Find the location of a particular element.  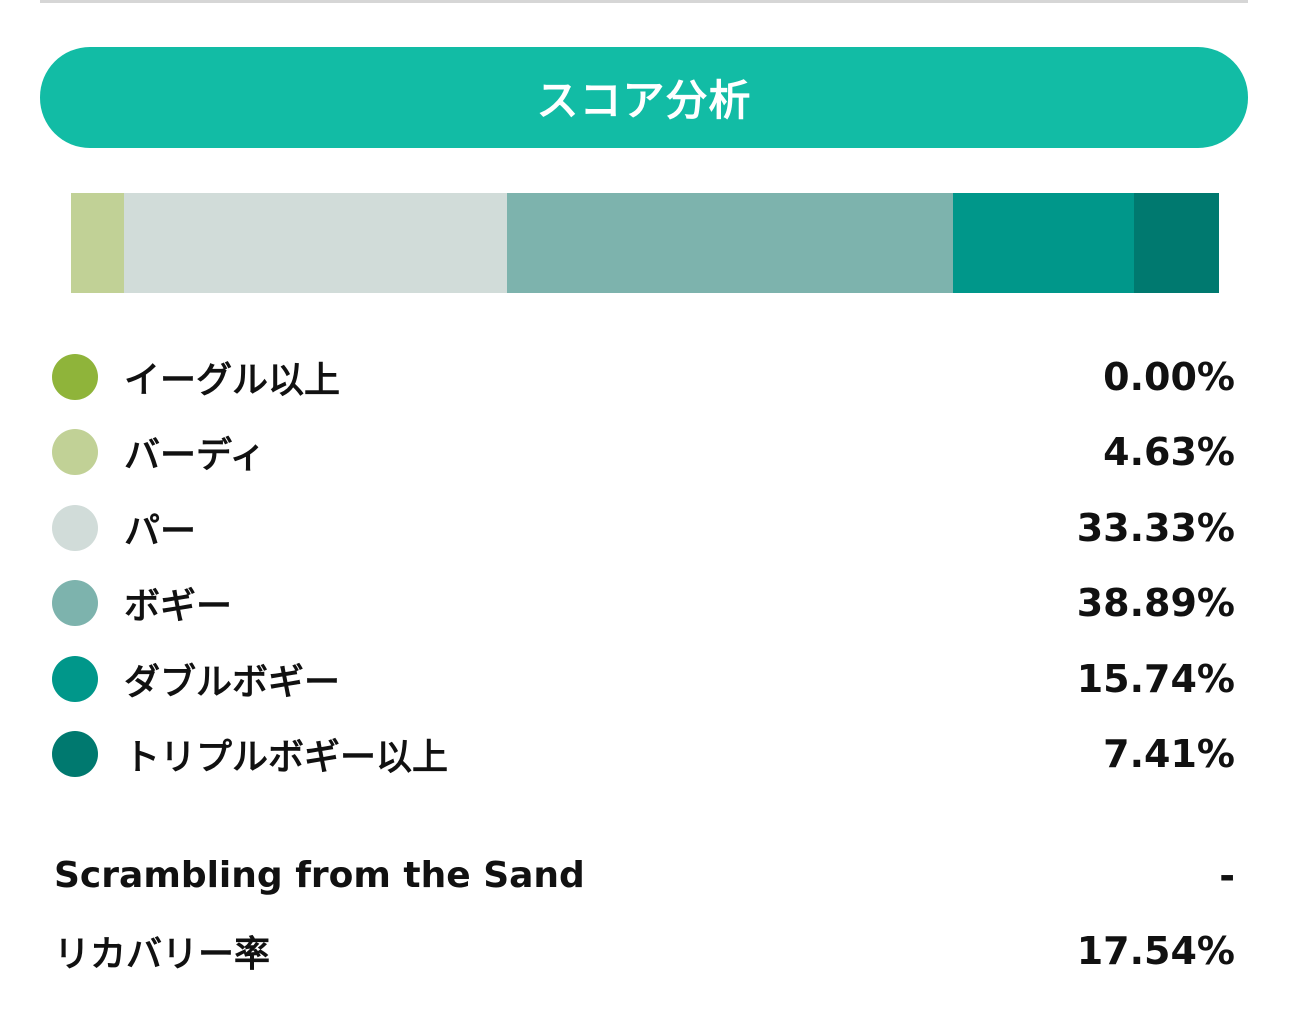

legend-row: バーディ 4.63% is located at coordinates (643, 453).